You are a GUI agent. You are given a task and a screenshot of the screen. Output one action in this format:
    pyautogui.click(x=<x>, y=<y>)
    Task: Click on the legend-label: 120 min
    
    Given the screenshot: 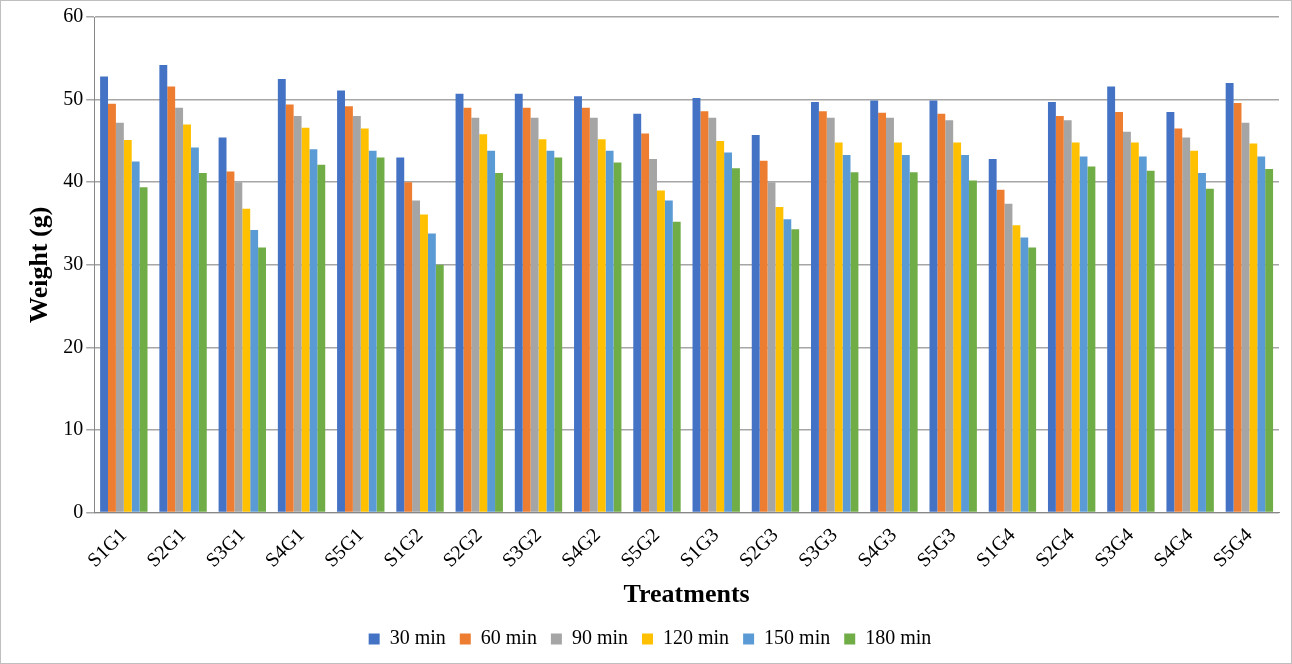 What is the action you would take?
    pyautogui.click(x=696, y=637)
    